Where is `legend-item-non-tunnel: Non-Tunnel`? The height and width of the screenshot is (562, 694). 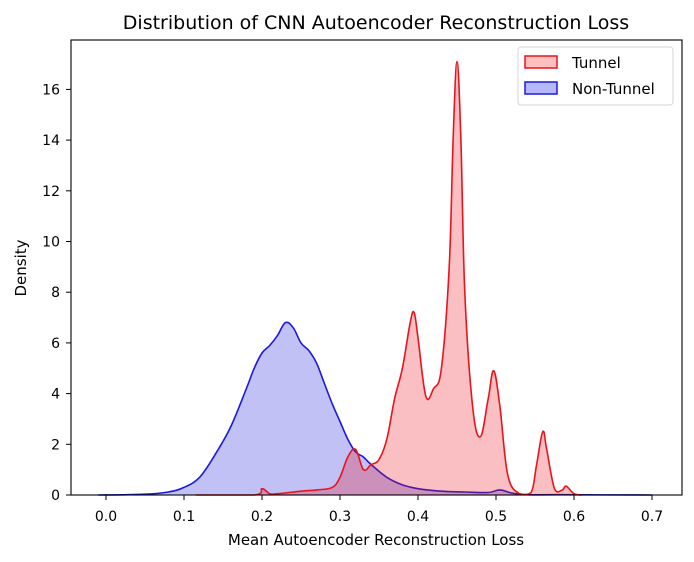 legend-item-non-tunnel: Non-Tunnel is located at coordinates (589, 89).